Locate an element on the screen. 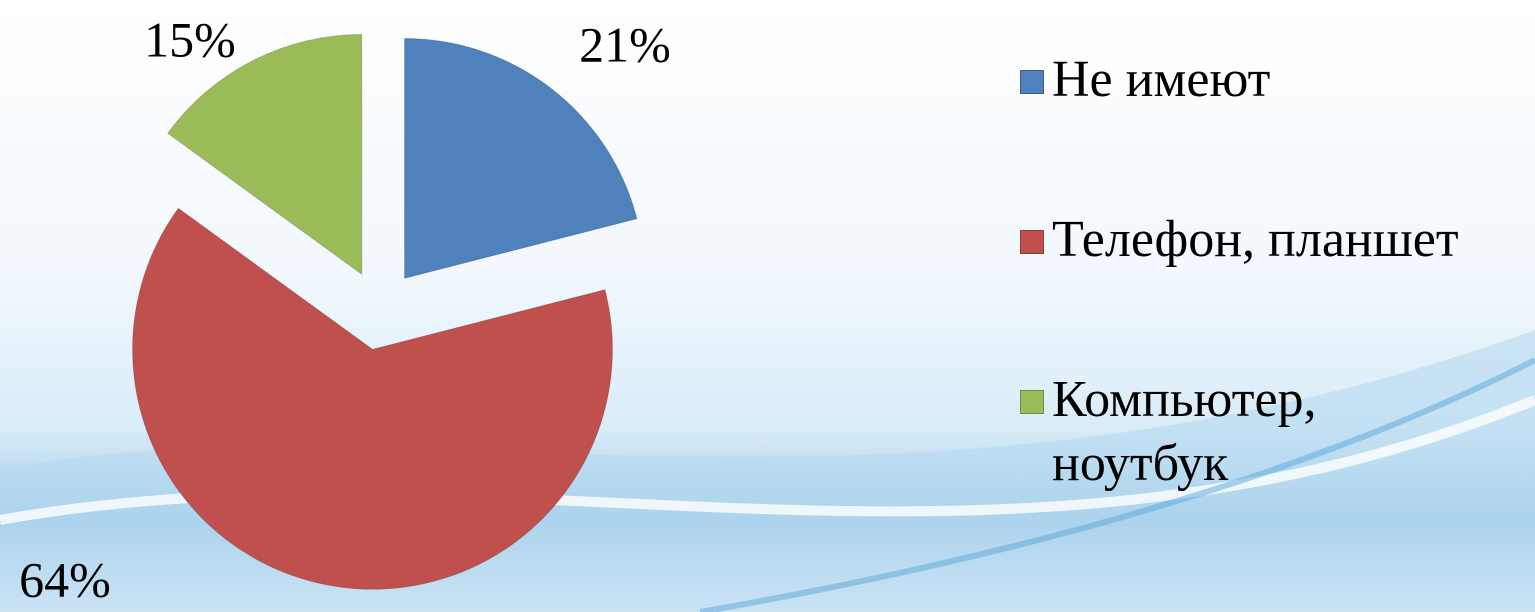  legend-label: Не имеют is located at coordinates (1161, 79).